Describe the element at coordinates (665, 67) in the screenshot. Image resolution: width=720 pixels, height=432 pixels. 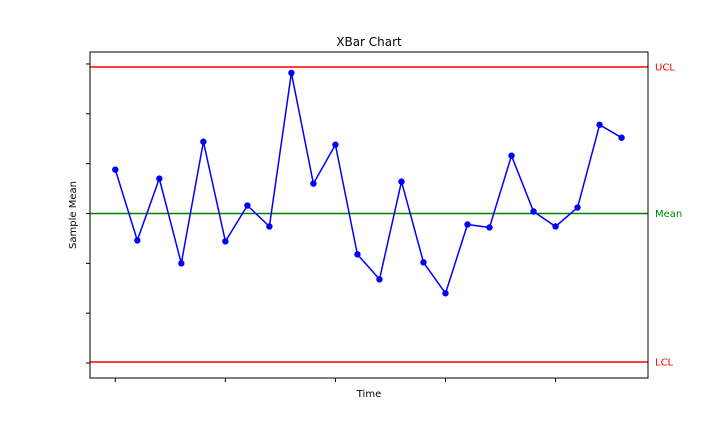
I see `control-label-ucl: UCL` at that location.